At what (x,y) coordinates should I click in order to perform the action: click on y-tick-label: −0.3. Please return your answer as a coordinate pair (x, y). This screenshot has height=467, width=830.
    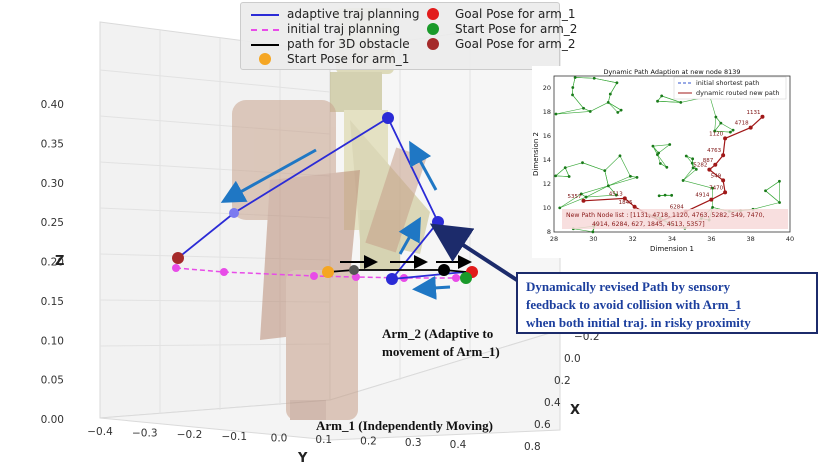
    Looking at the image, I should click on (145, 434).